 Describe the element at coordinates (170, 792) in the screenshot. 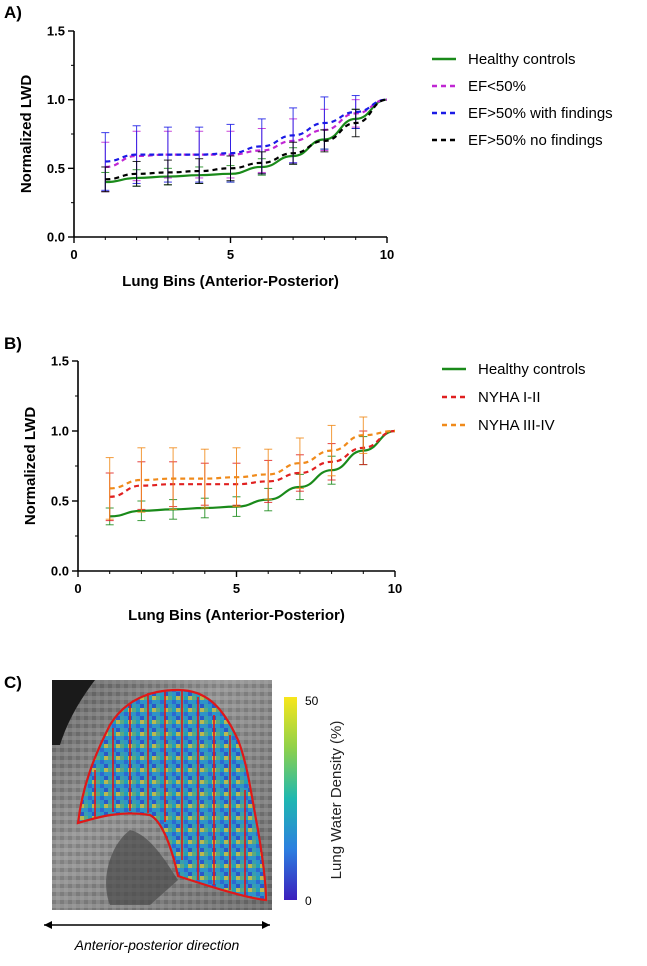

I see `lung-bin-dividers` at that location.